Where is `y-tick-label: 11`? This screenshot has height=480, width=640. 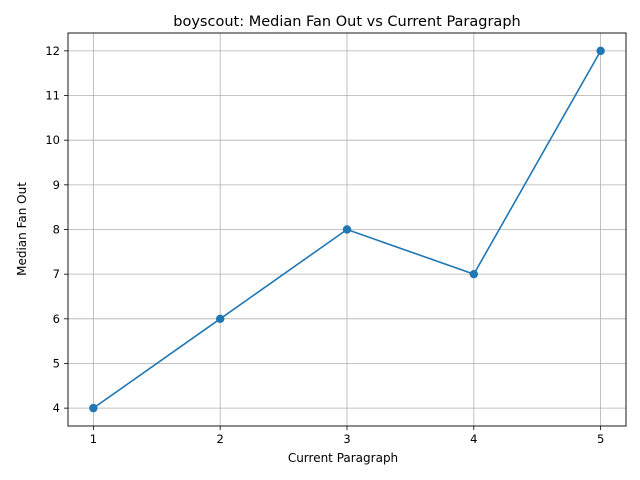 y-tick-label: 11 is located at coordinates (52, 96).